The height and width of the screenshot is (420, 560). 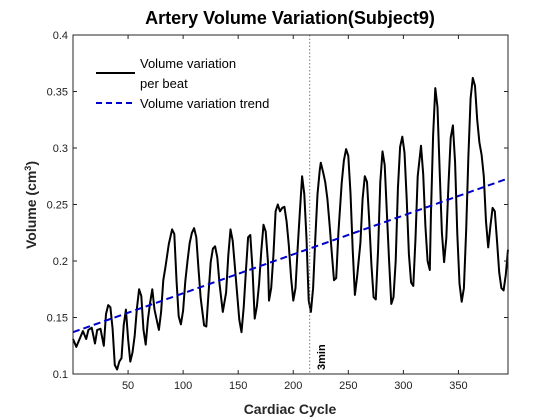 I want to click on x-tick-label: 150, so click(x=238, y=386).